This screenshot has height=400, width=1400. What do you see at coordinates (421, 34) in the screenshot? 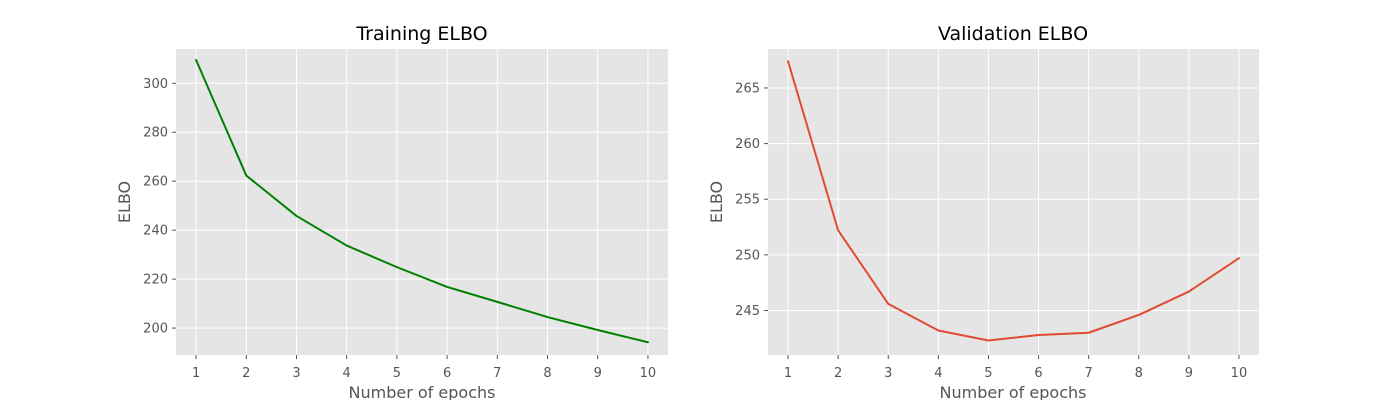
I see `chart-title: Training ELBO` at bounding box center [421, 34].